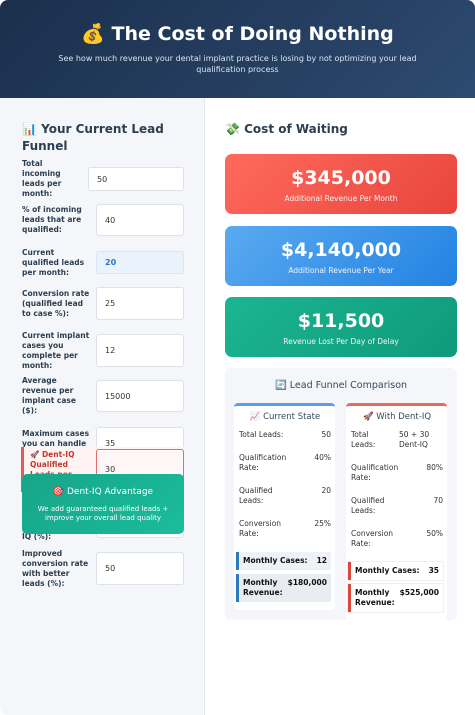  Describe the element at coordinates (53, 262) in the screenshot. I see `field-label: Current qualified leads per month:` at that location.